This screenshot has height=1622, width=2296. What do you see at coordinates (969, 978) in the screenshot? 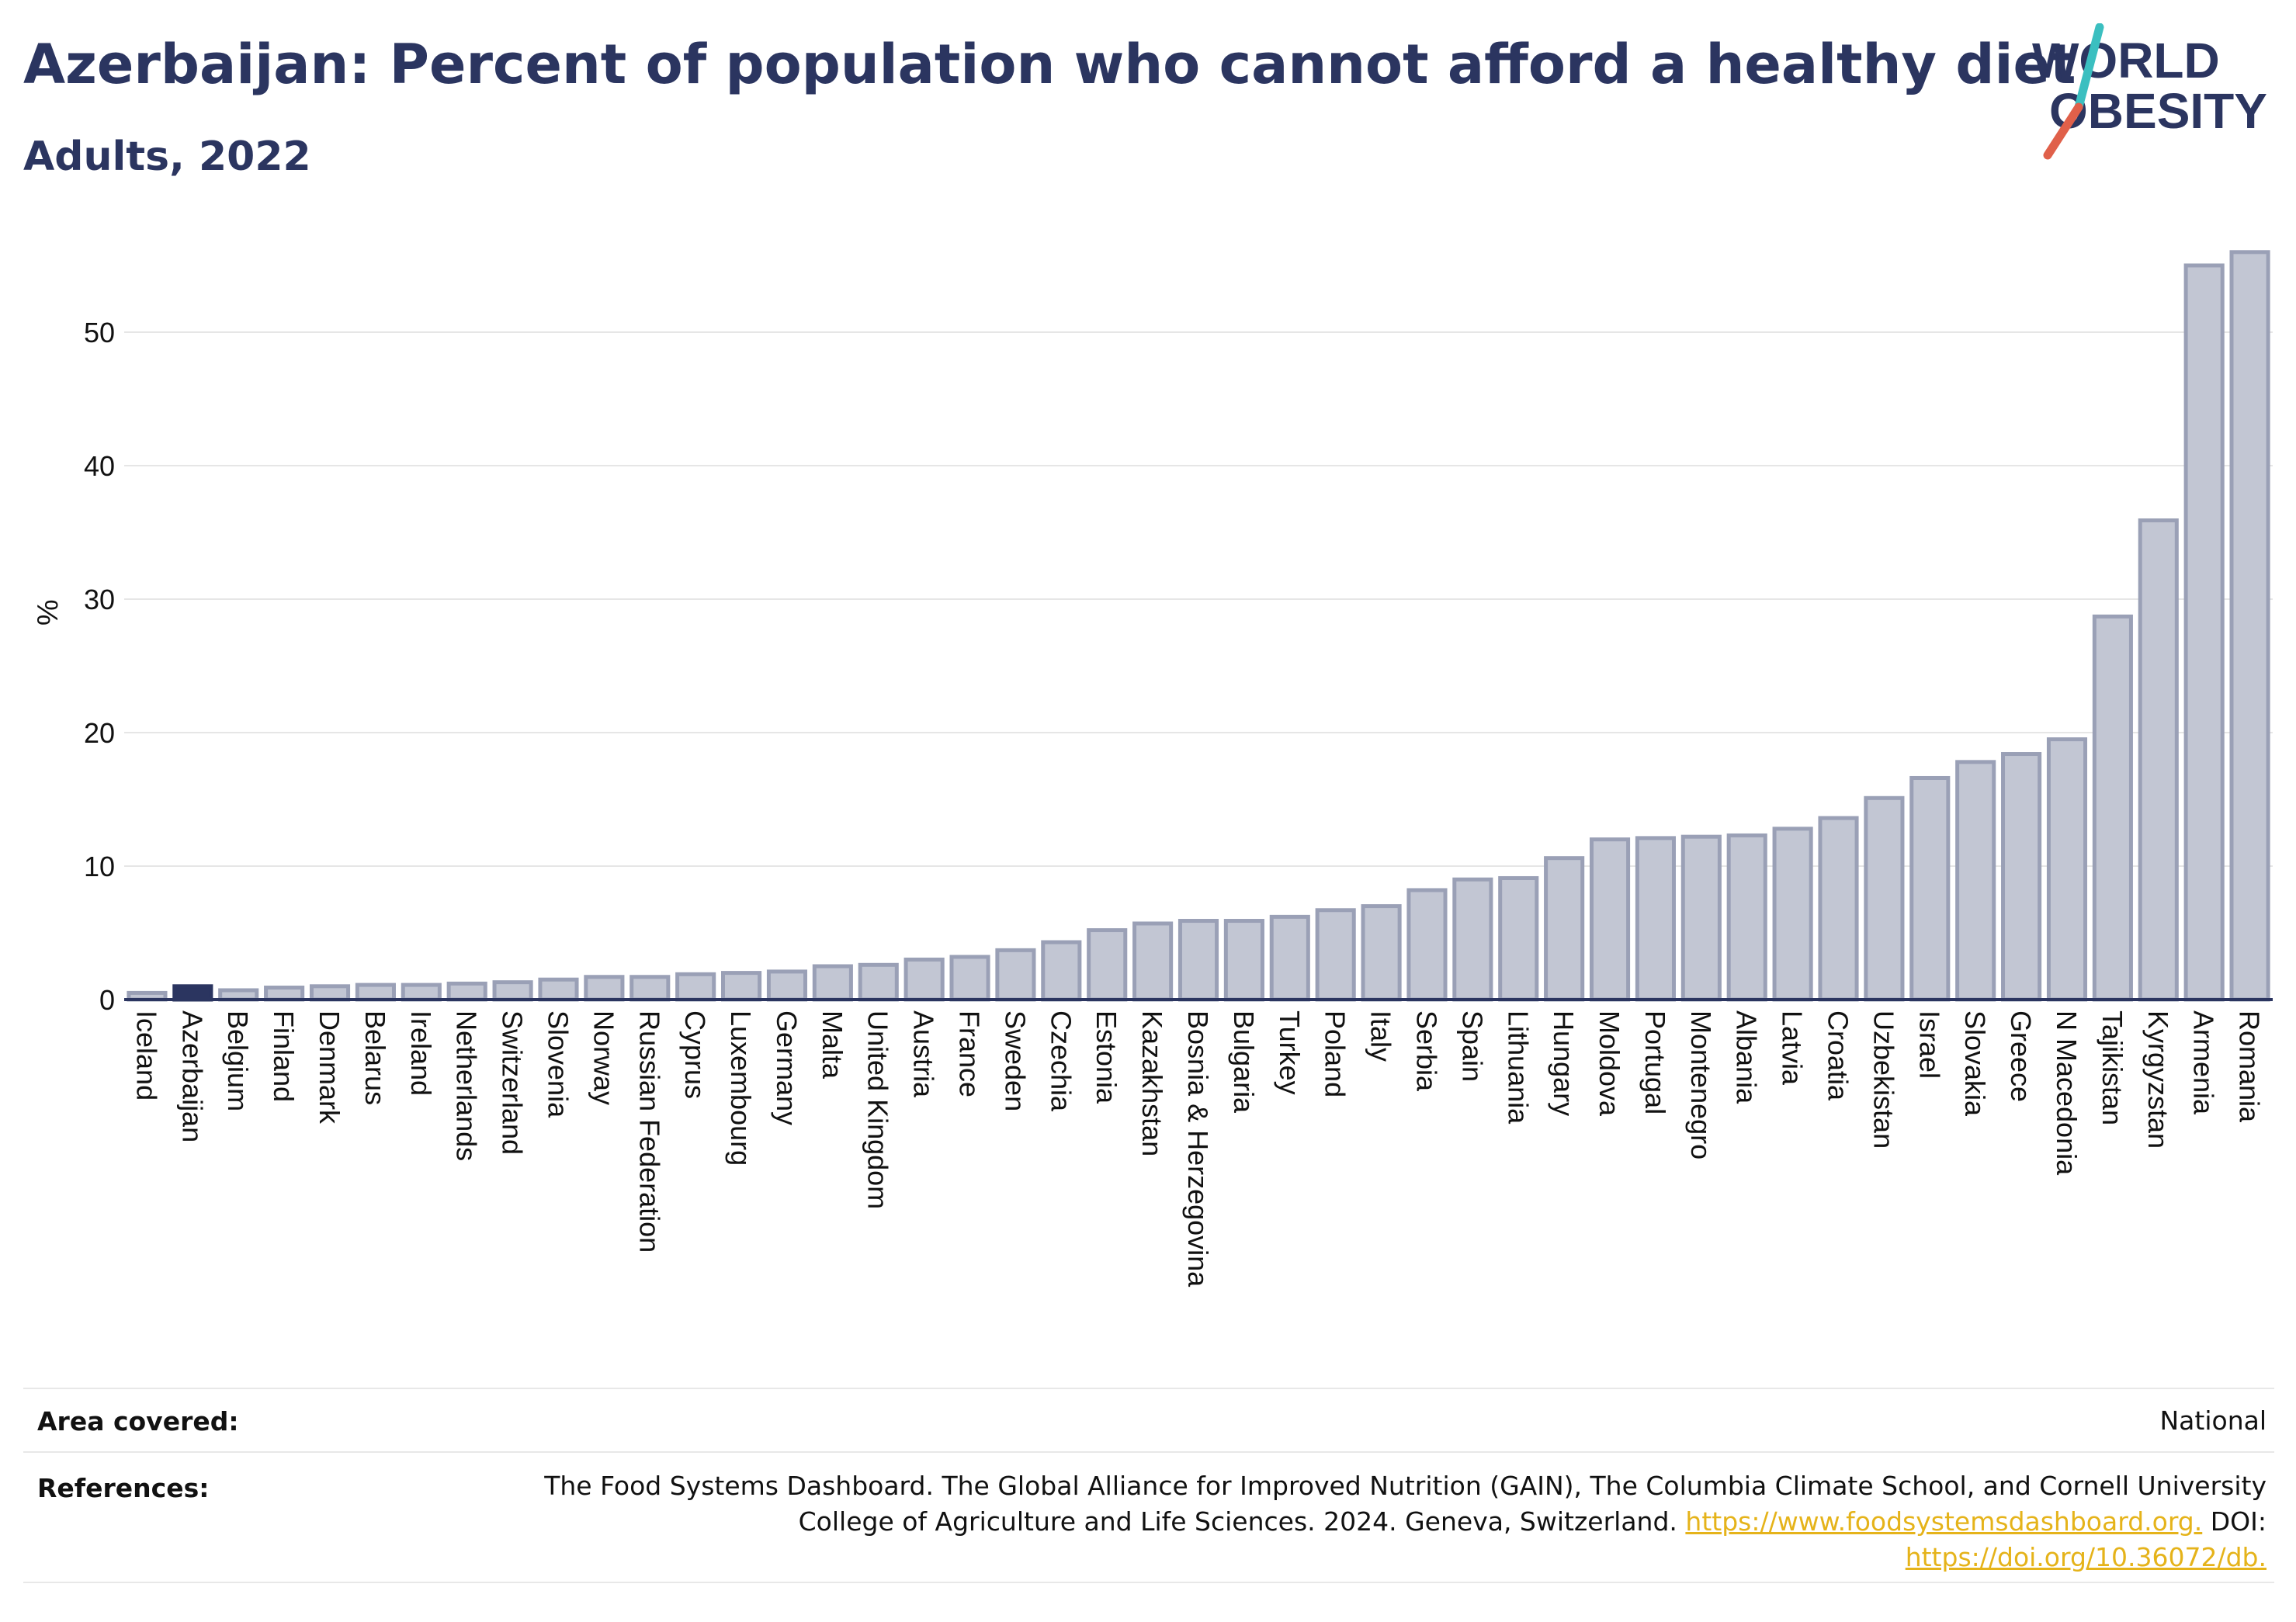
I see `bar-france` at bounding box center [969, 978].